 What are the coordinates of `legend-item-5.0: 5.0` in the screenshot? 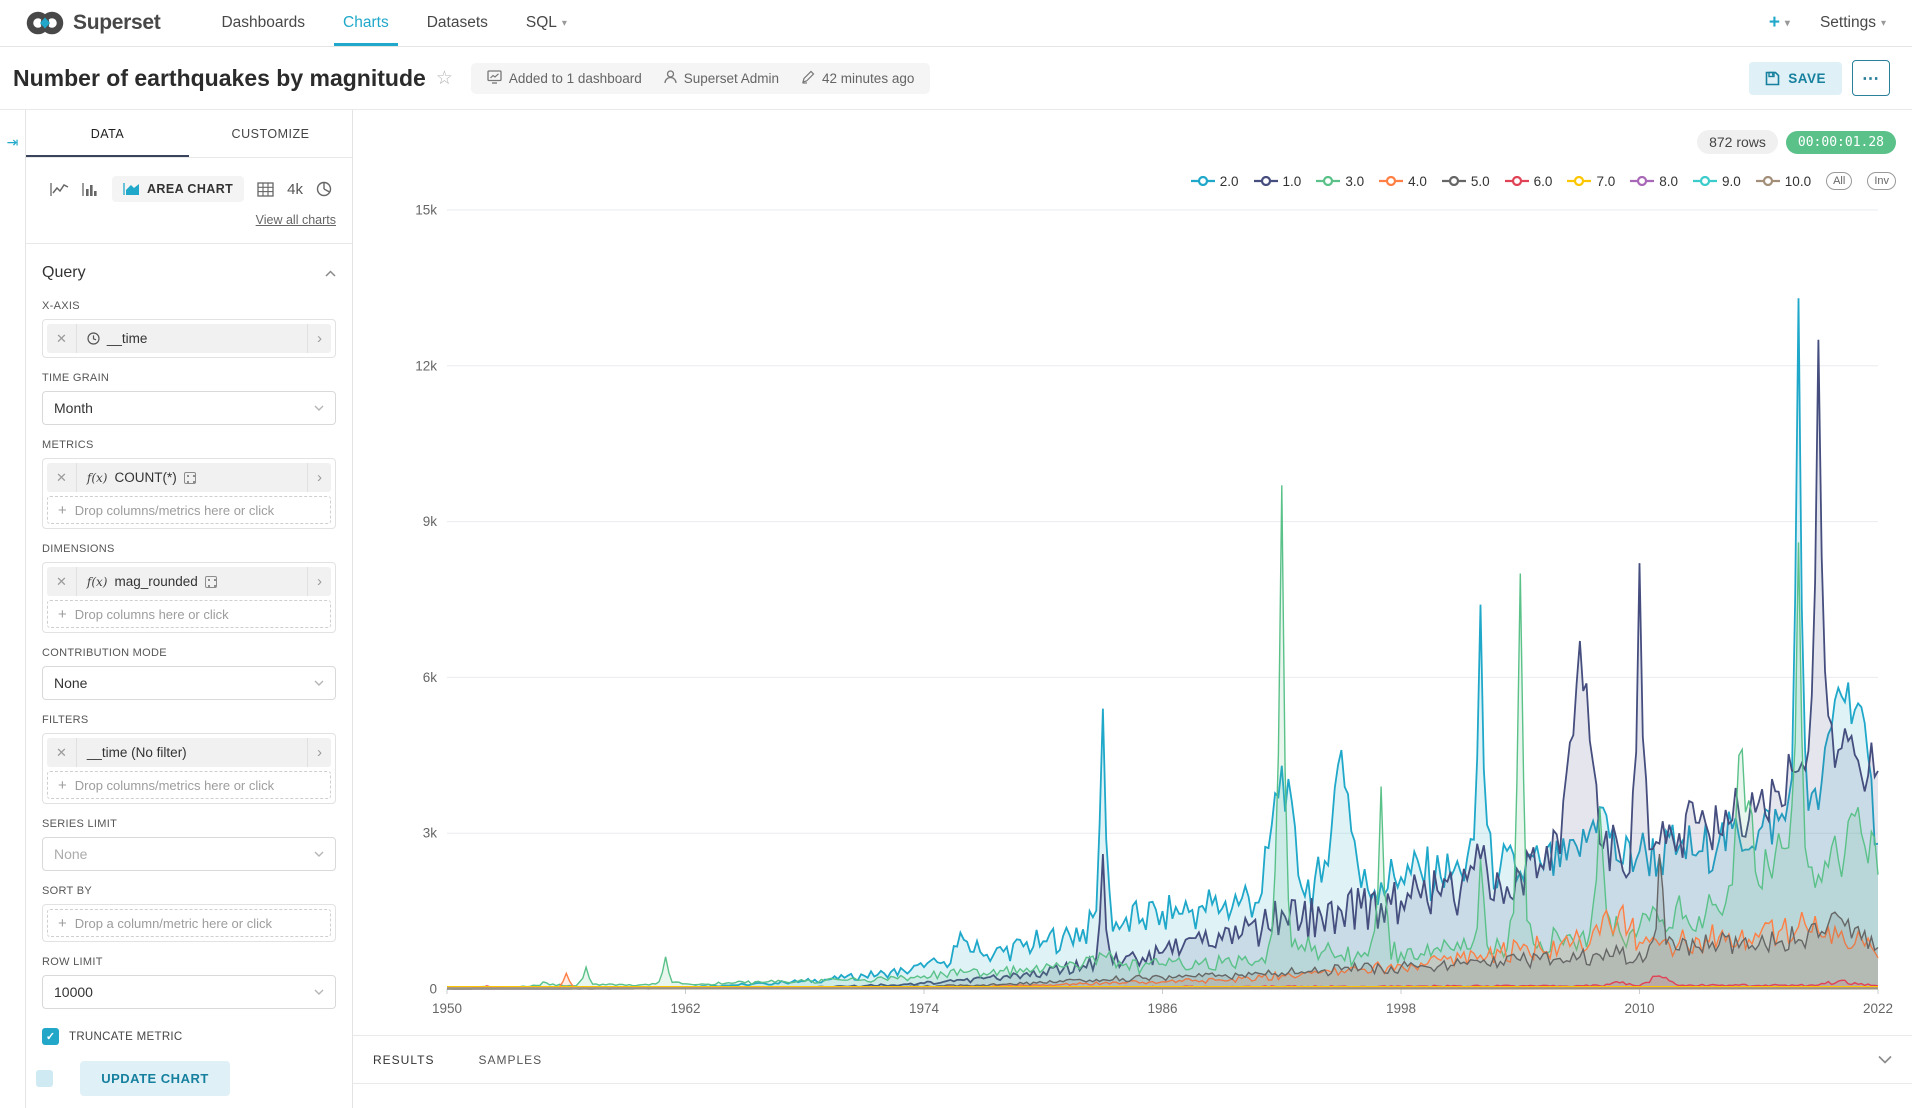 It's located at (1465, 181).